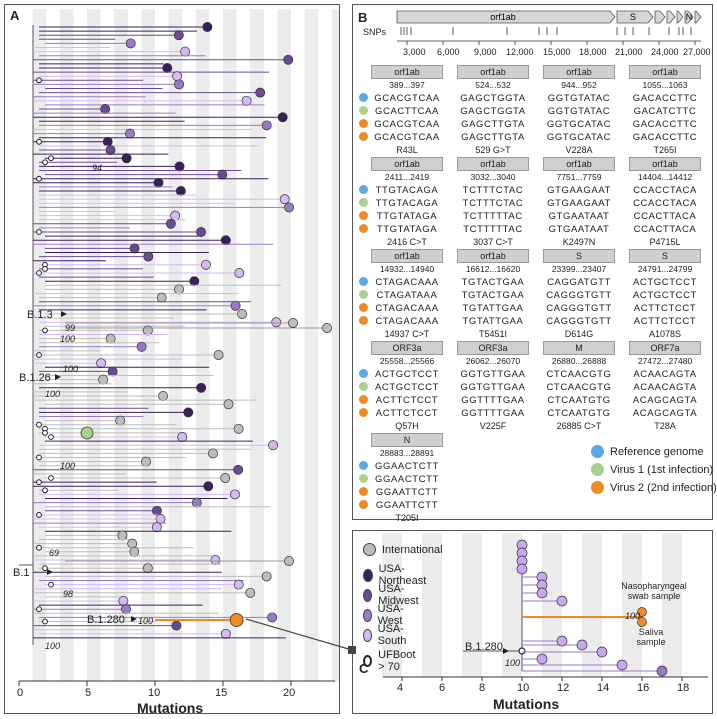 The width and height of the screenshot is (717, 719). What do you see at coordinates (526, 704) in the screenshot?
I see `x-axis-label-c: Mutations` at bounding box center [526, 704].